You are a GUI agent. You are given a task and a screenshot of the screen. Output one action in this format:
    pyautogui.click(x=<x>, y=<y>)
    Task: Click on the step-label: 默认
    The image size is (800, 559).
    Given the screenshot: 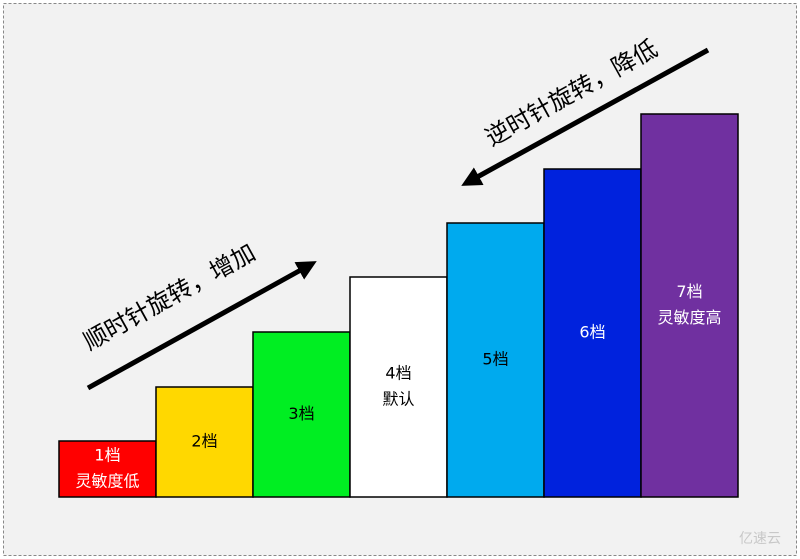 What is the action you would take?
    pyautogui.click(x=398, y=399)
    